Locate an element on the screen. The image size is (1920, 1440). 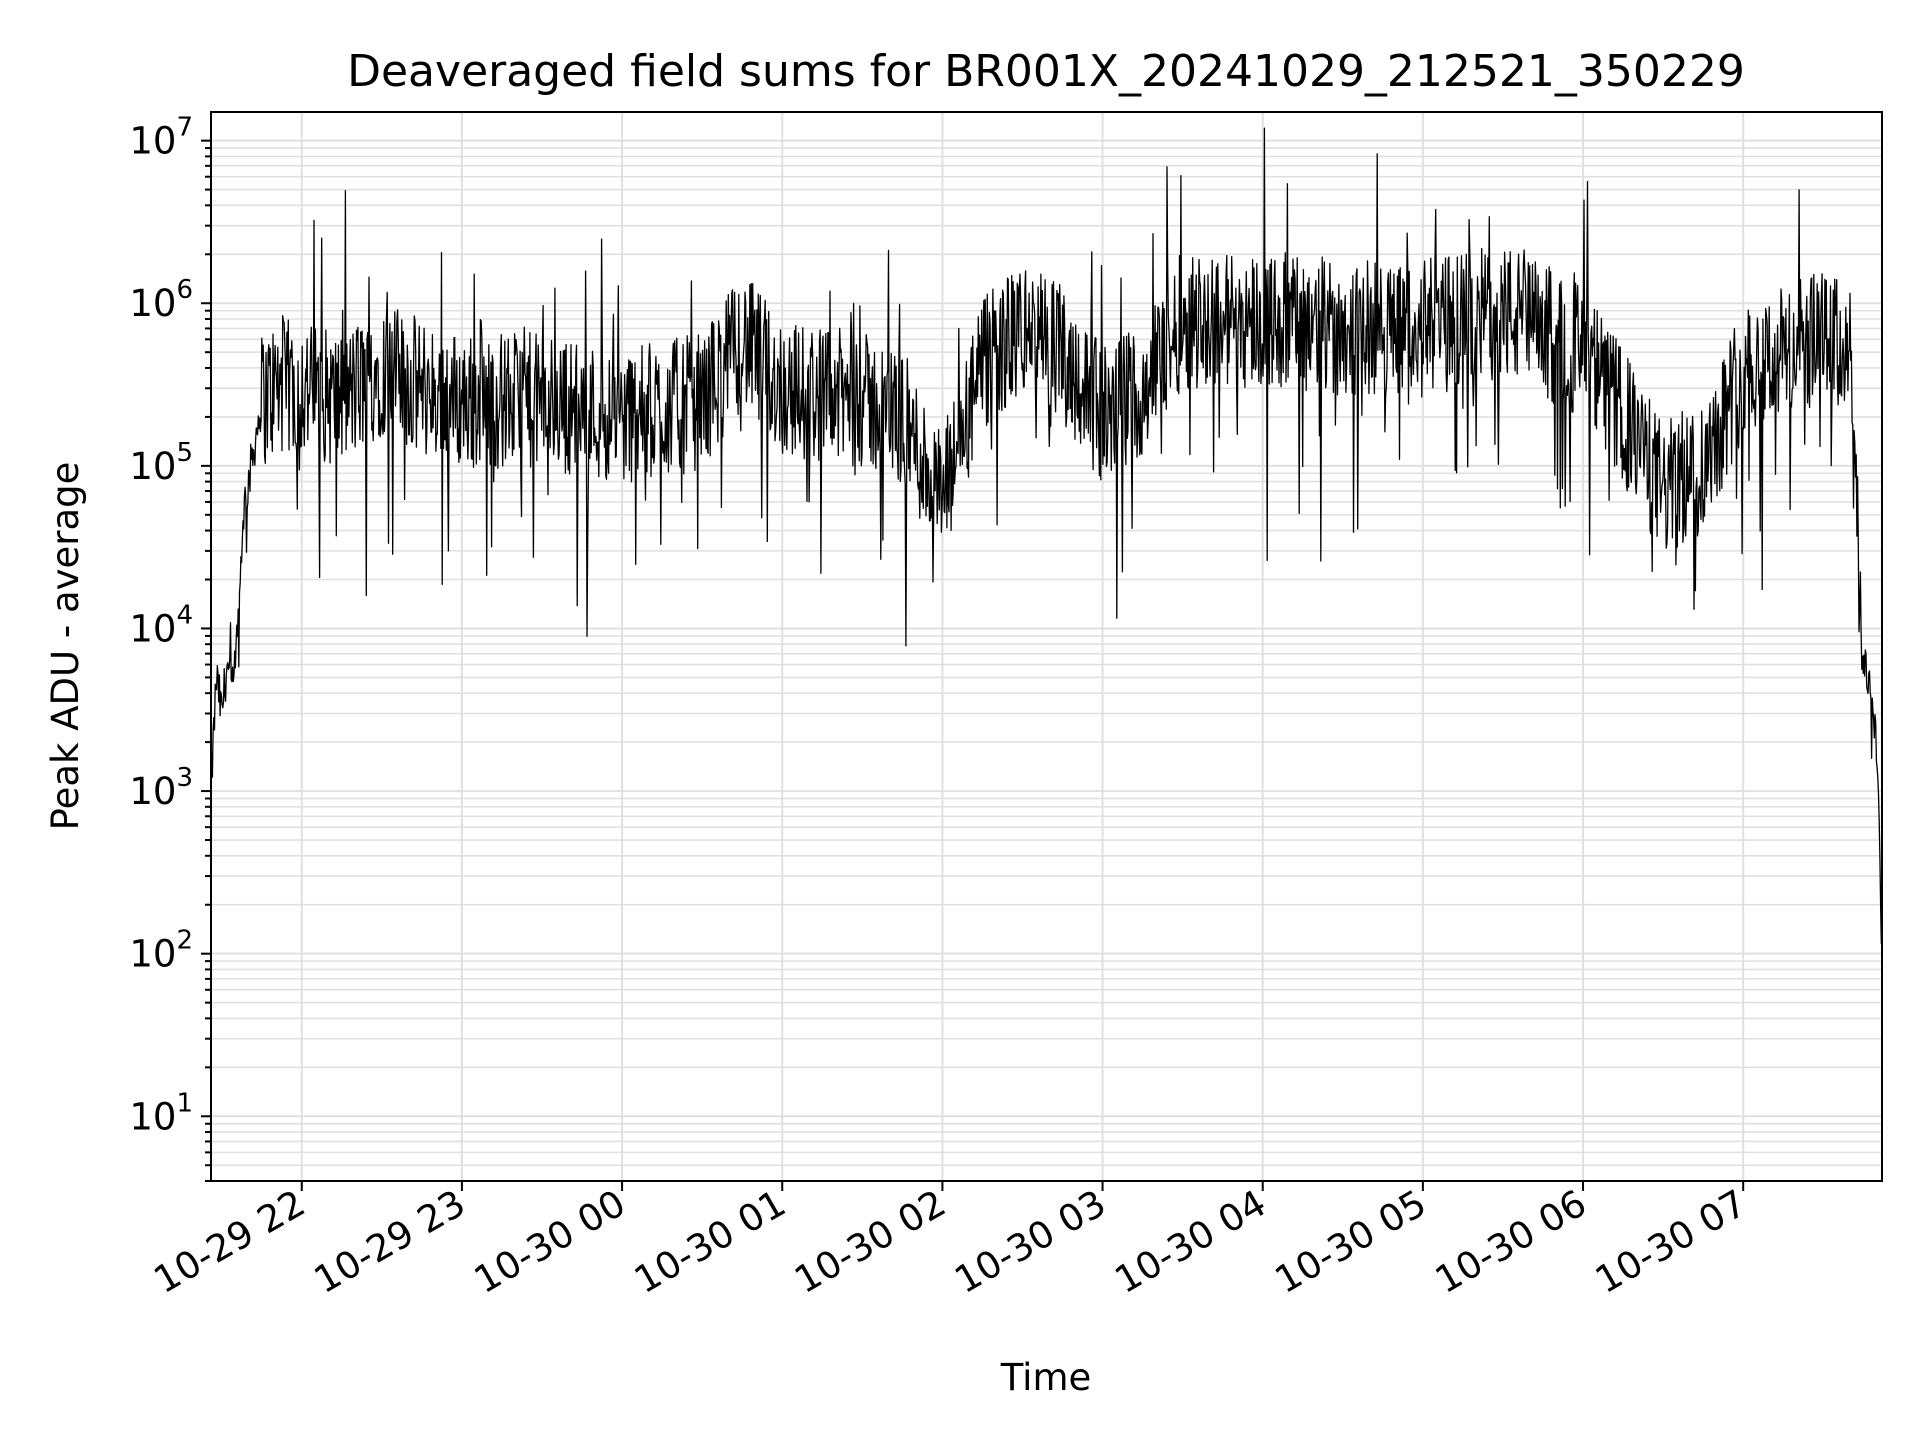
x-tick-label: 10-29 22 is located at coordinates (230, 1242).